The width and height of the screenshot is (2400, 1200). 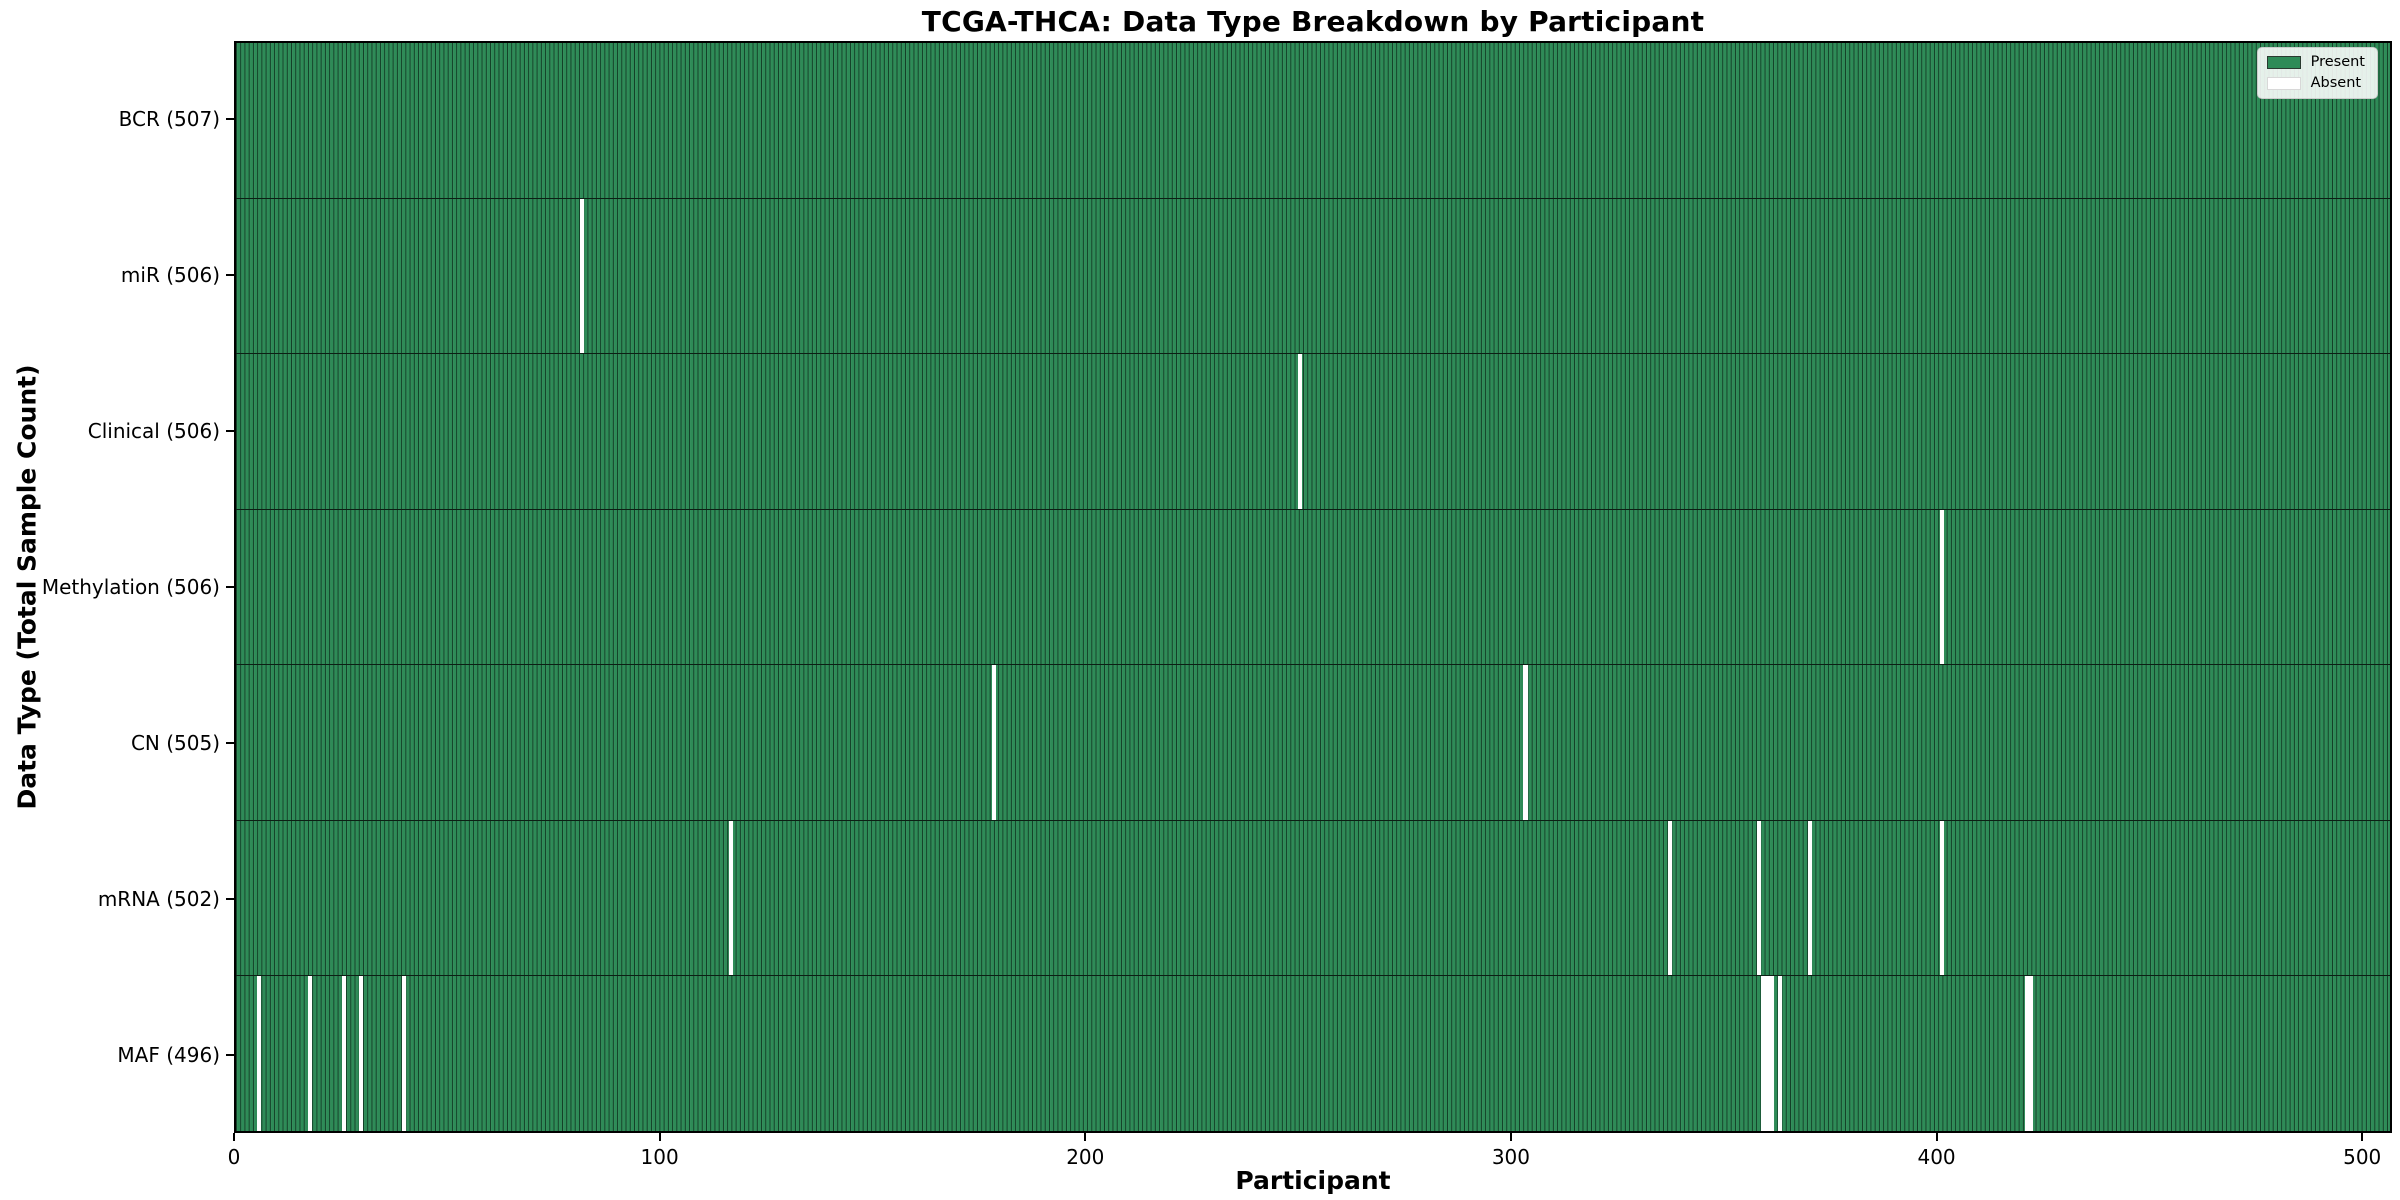 I want to click on data-row-methylation, so click(x=1313, y=586).